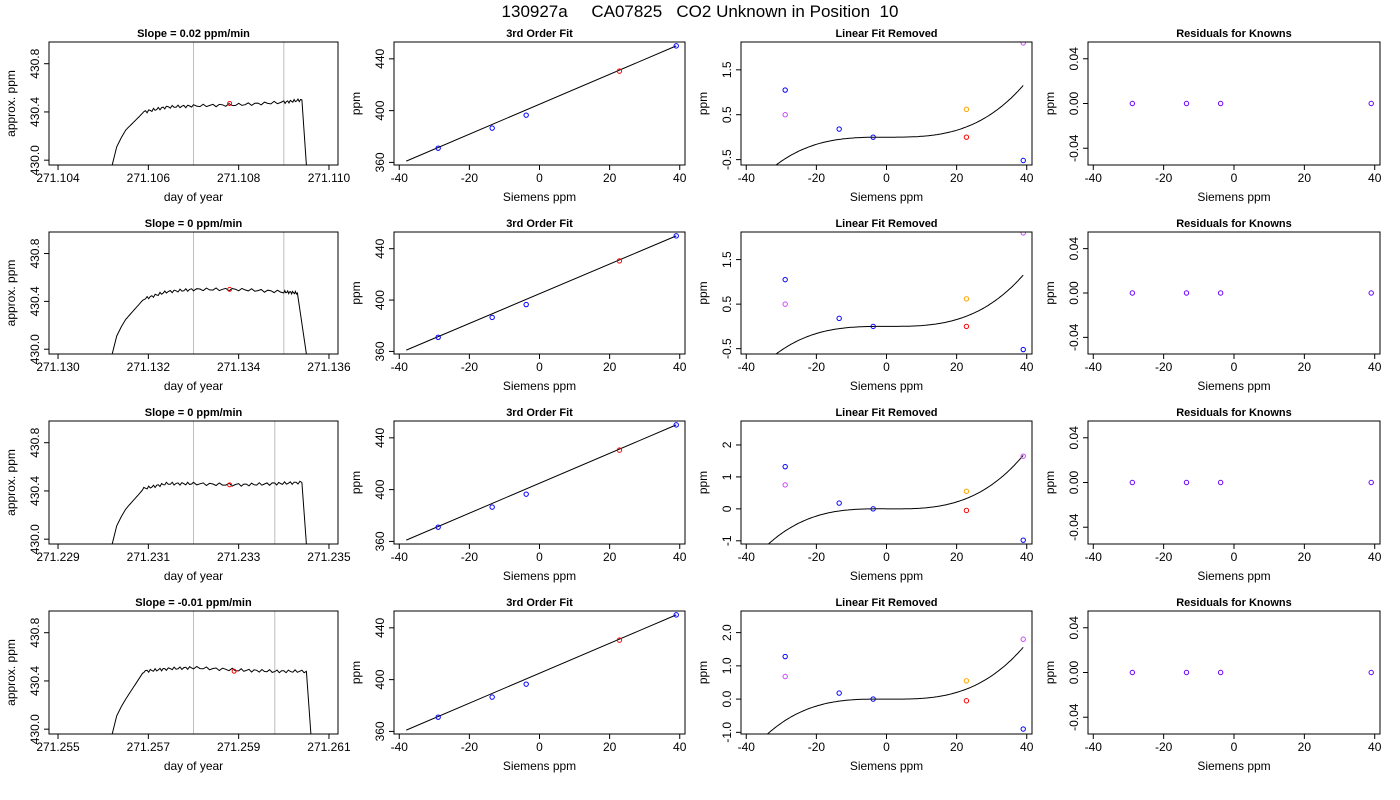 The height and width of the screenshot is (800, 1400). I want to click on panel-4-2-title: 3rd Order Fit, so click(539, 603).